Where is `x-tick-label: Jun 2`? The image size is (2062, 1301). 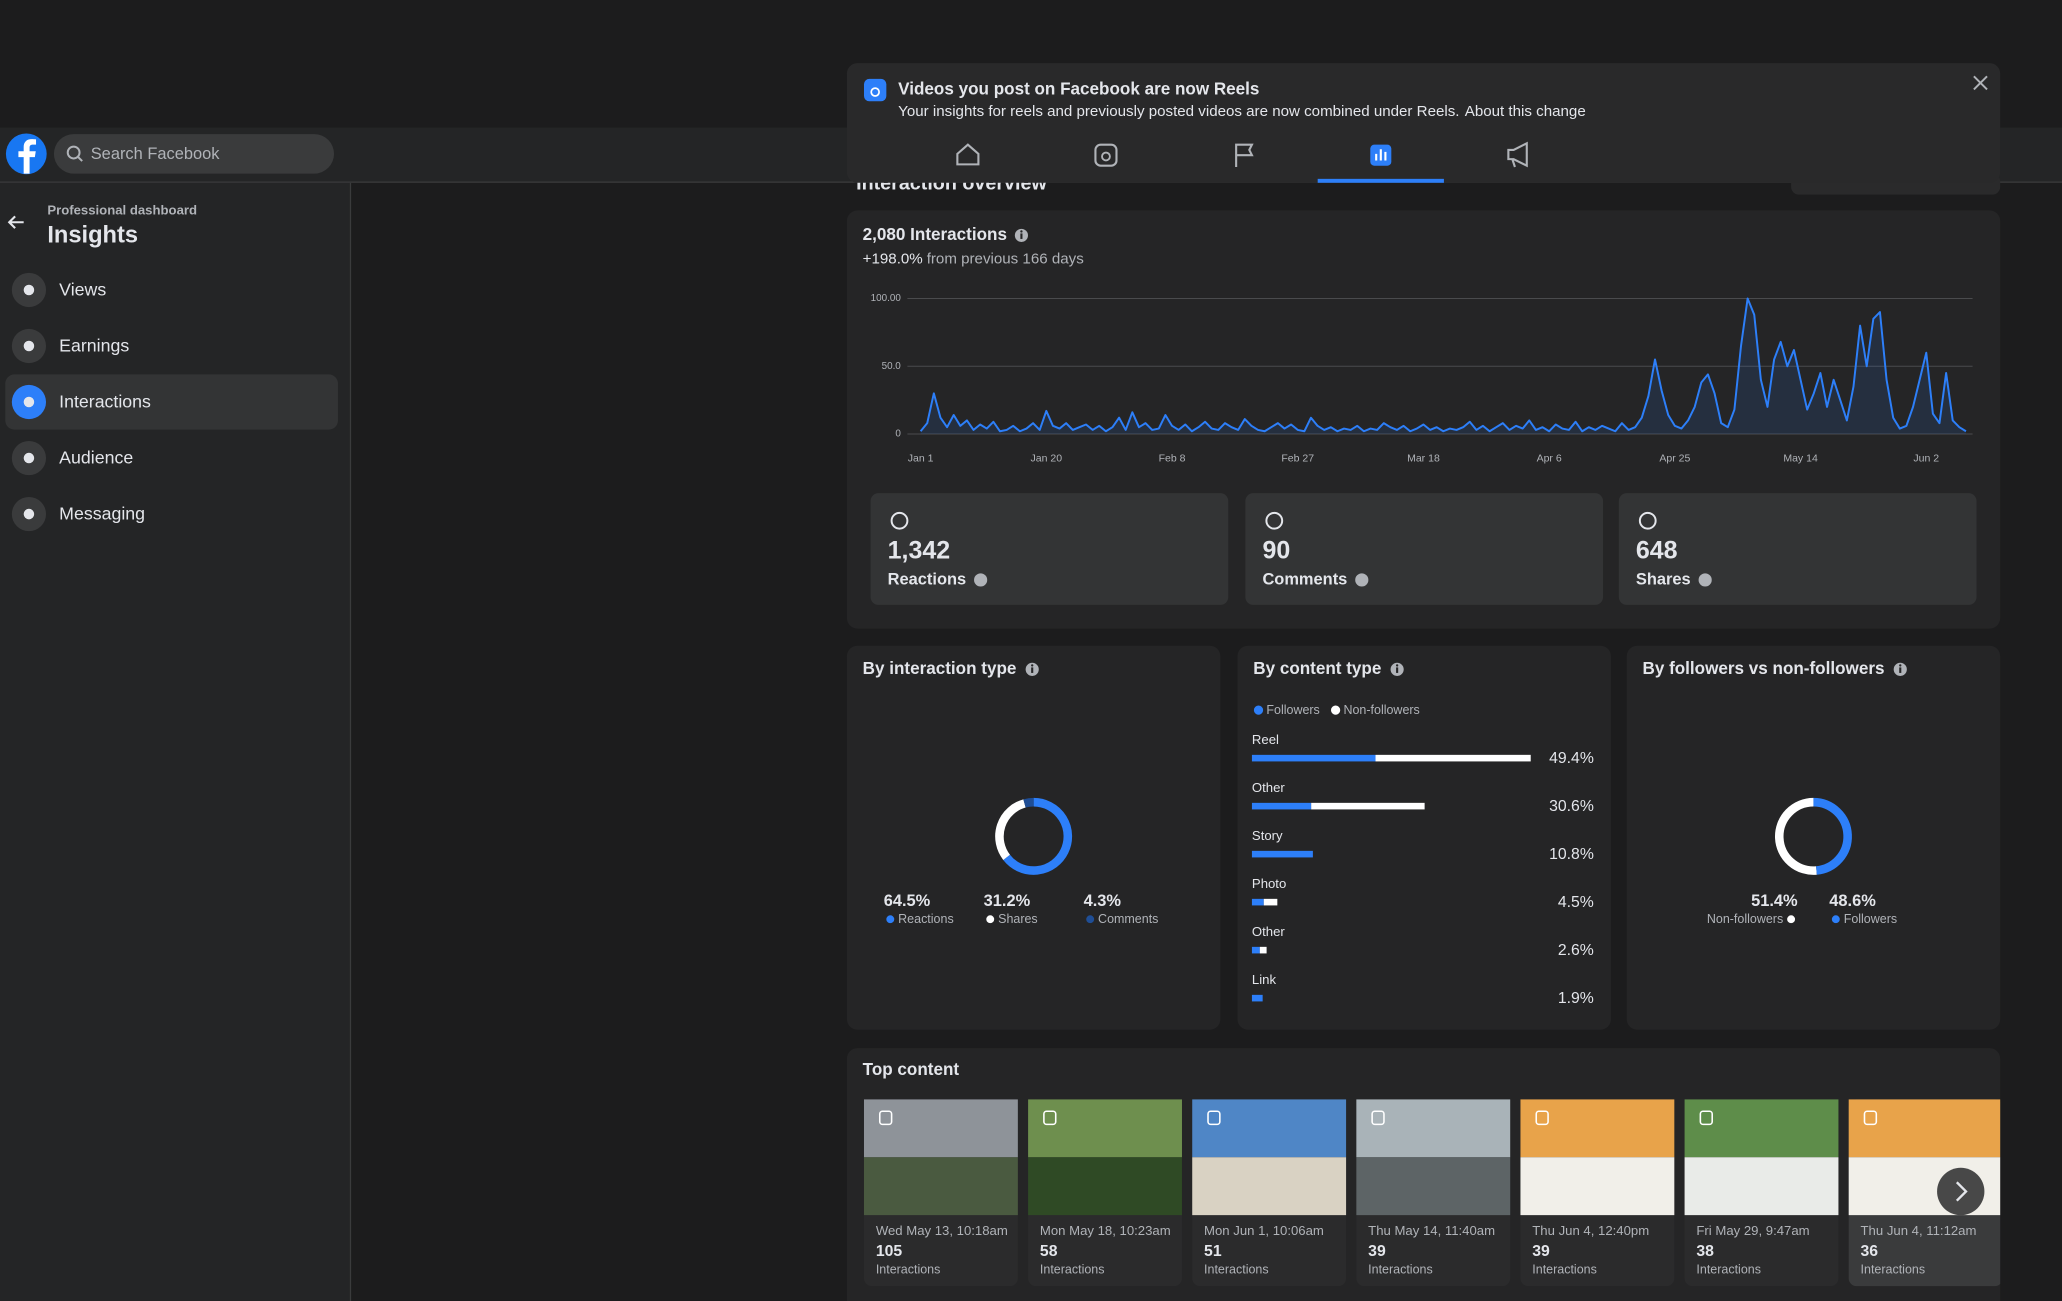 x-tick-label: Jun 2 is located at coordinates (1926, 459).